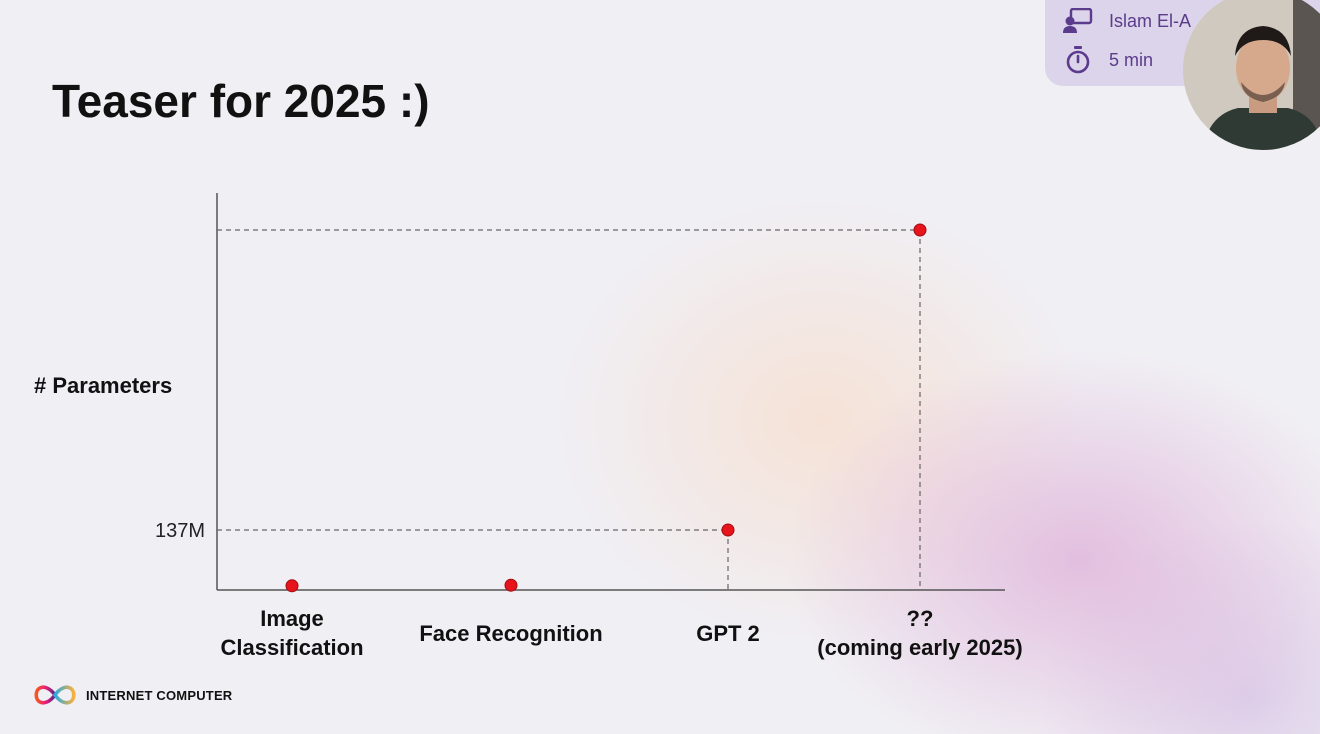 This screenshot has height=734, width=1320. I want to click on presenter-avatar, so click(1251, 75).